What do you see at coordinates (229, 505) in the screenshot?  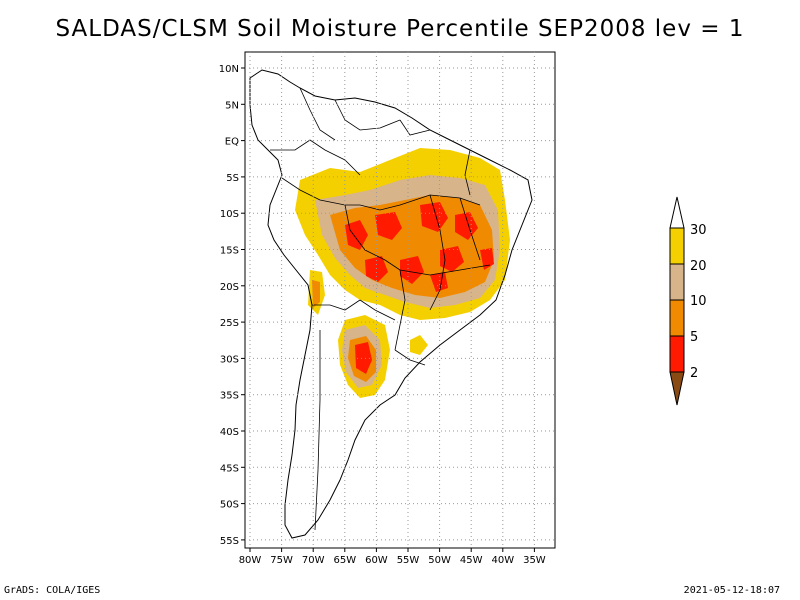 I see `lat-label: 50S` at bounding box center [229, 505].